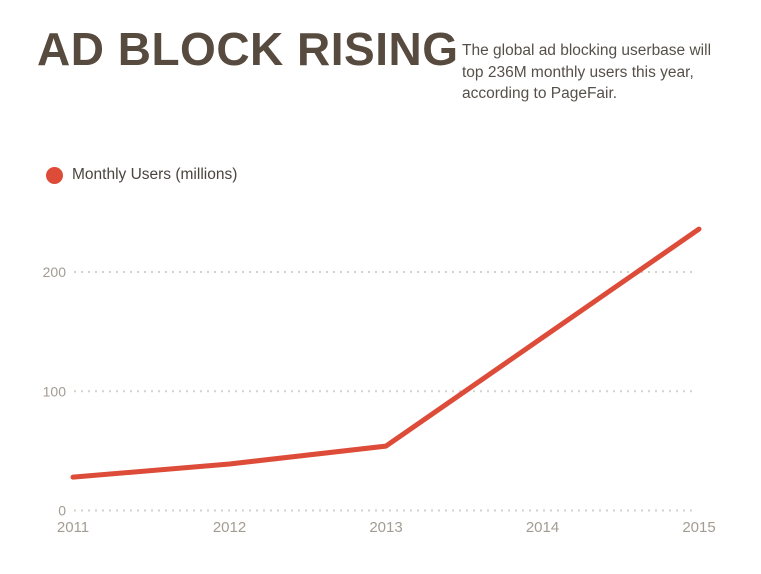 Image resolution: width=761 pixels, height=574 pixels. Describe the element at coordinates (155, 174) in the screenshot. I see `legend-label: Monthly Users (millions)` at that location.